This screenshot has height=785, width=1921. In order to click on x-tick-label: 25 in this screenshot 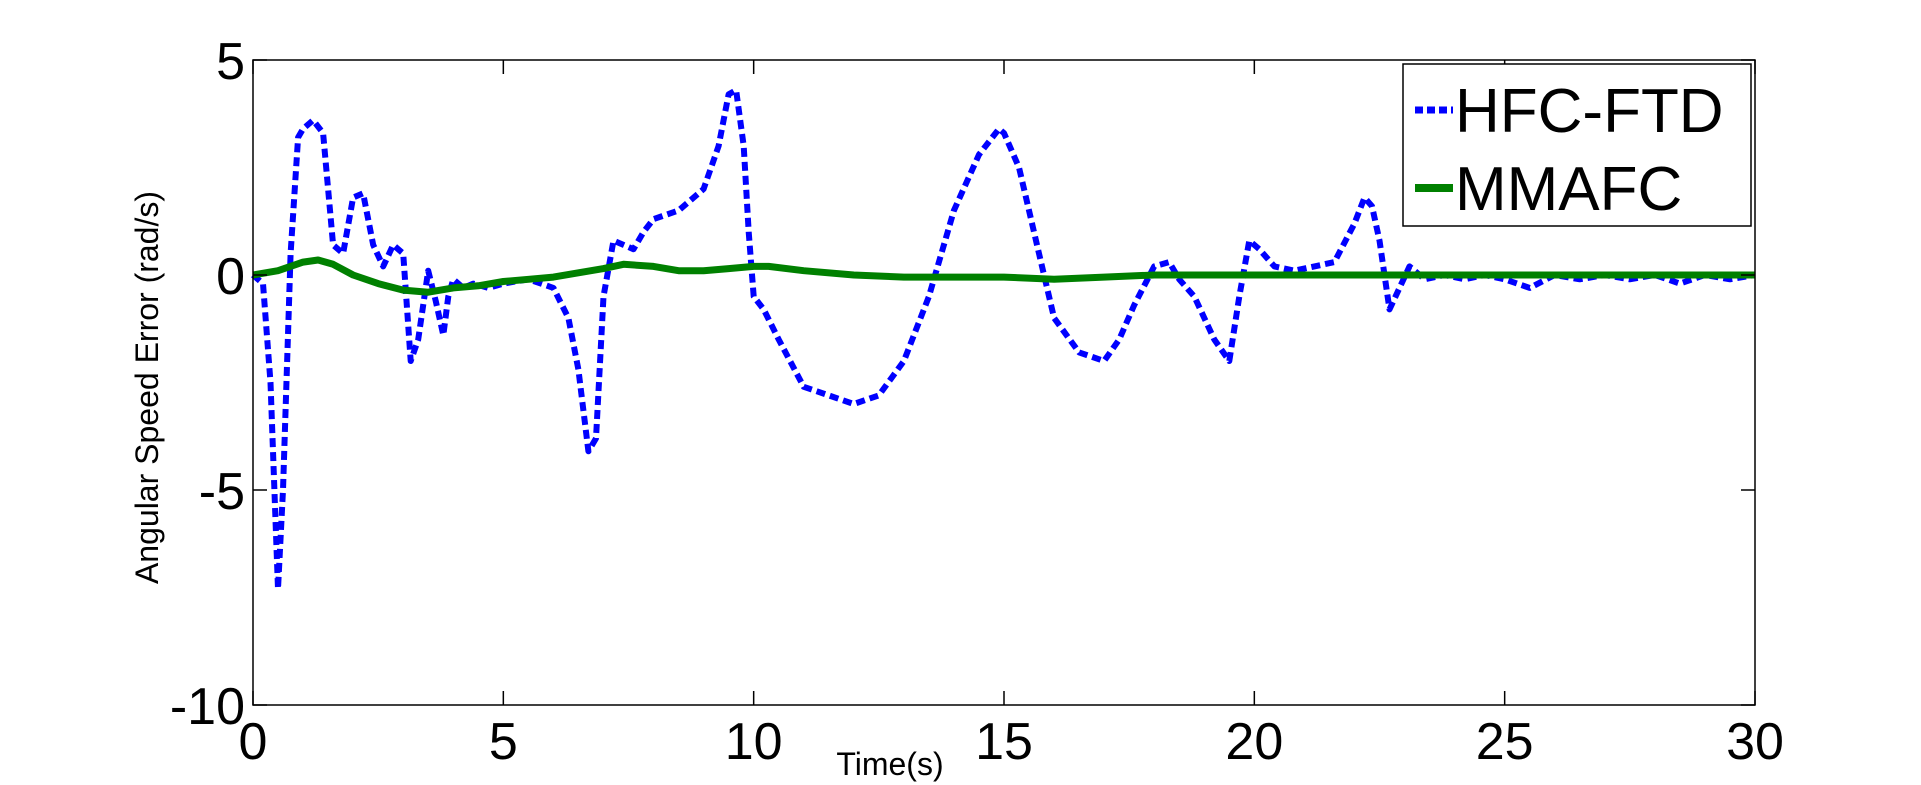, I will do `click(1505, 742)`.